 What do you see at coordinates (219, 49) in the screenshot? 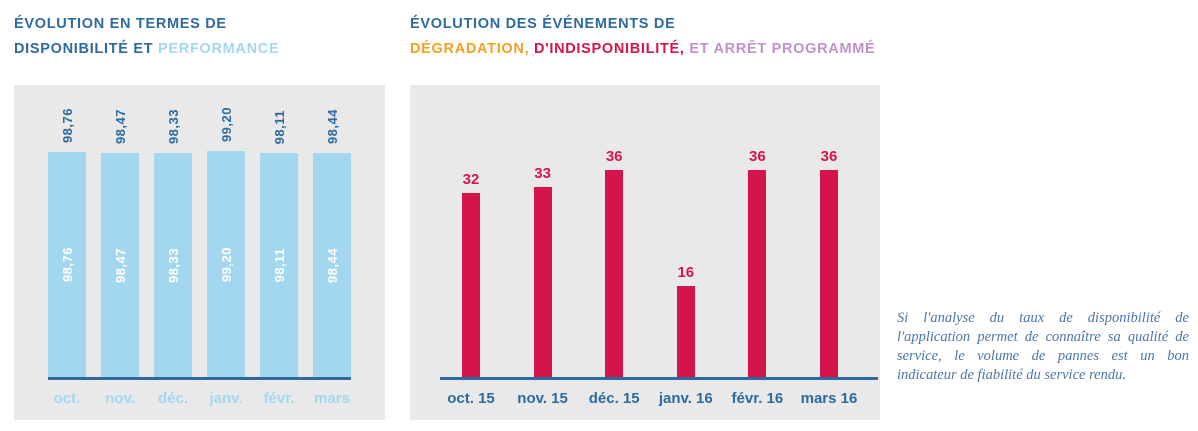
I see `availability-title-accent-performance: PERFORMANCE` at bounding box center [219, 49].